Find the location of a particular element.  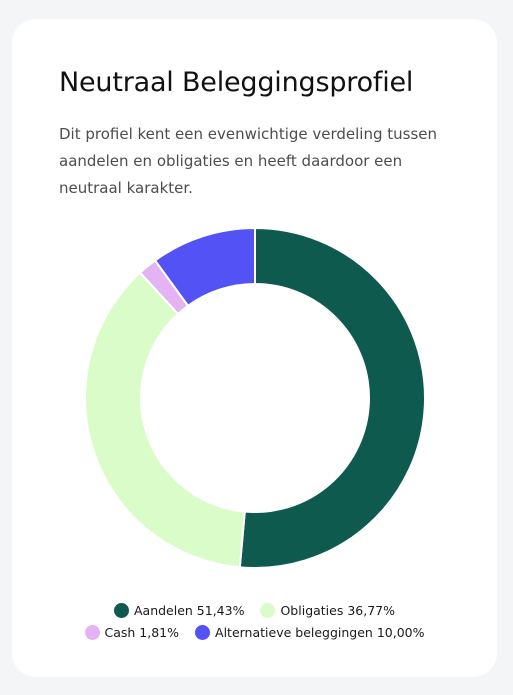

legend-label-cash: Cash 1,81% is located at coordinates (142, 632).